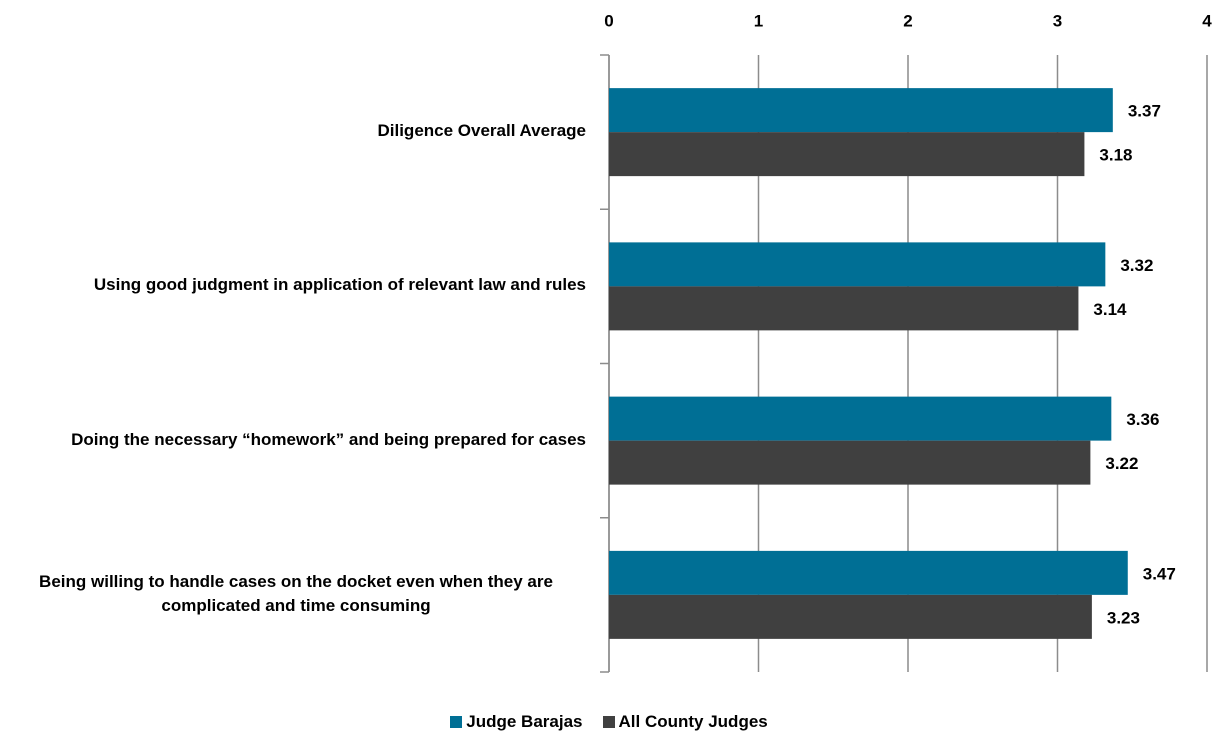  What do you see at coordinates (481, 131) in the screenshot?
I see `category-label: Diligence Overall Average` at bounding box center [481, 131].